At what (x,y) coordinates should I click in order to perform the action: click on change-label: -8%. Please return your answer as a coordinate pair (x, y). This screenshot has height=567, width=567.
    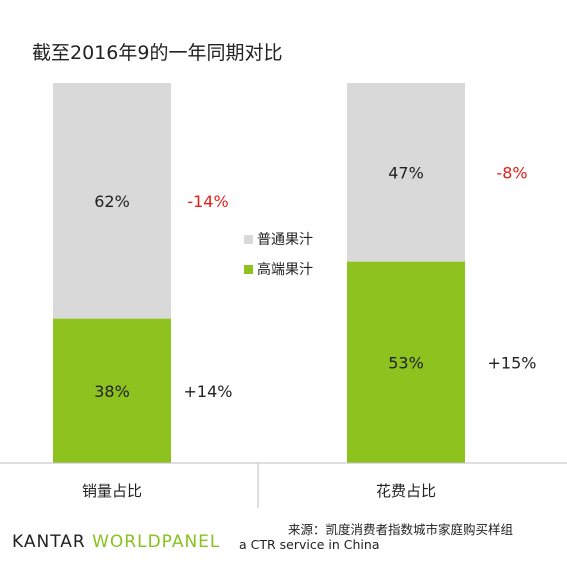
    Looking at the image, I should click on (511, 172).